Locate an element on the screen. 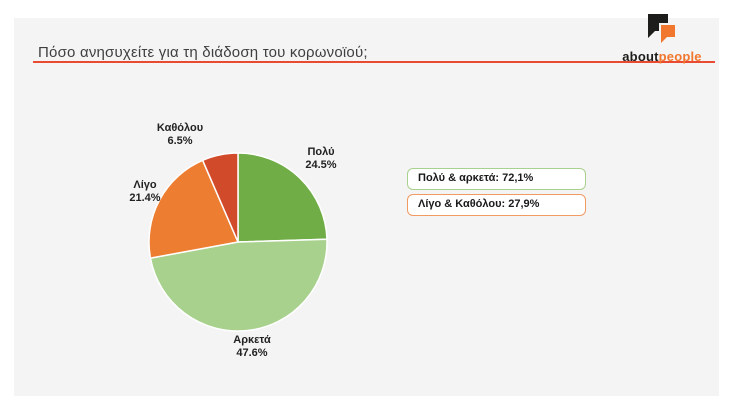 The image size is (734, 413). slice-label-arketa: Αρκετά 47.6% is located at coordinates (252, 347).